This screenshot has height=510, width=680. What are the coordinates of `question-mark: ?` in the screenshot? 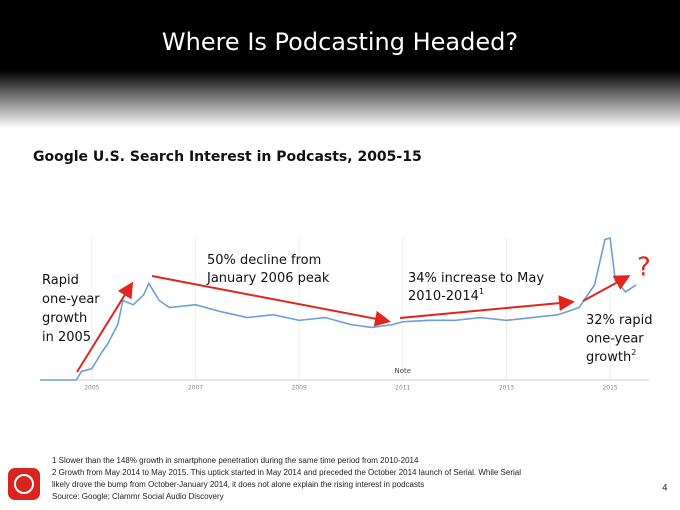 It's located at (644, 268).